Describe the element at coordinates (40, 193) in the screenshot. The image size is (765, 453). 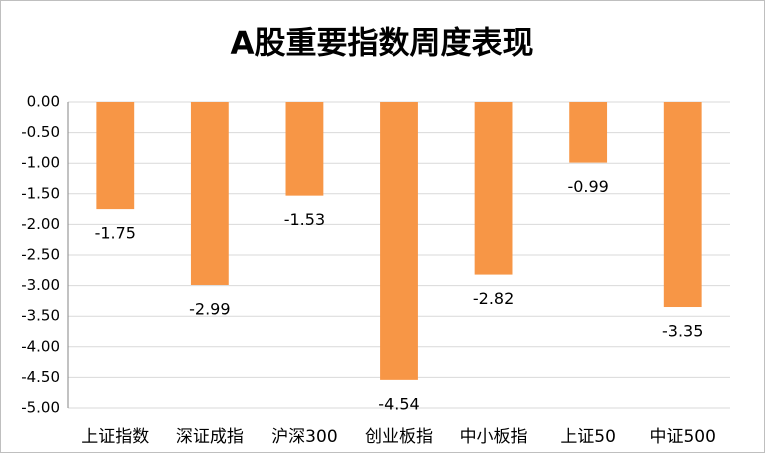
I see `y-tick-label: -1.50` at that location.